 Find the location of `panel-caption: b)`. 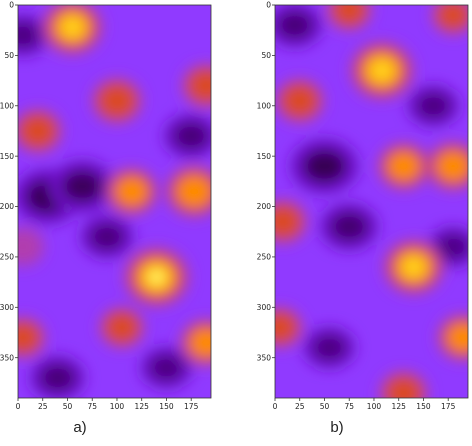

panel-caption: b) is located at coordinates (336, 427).